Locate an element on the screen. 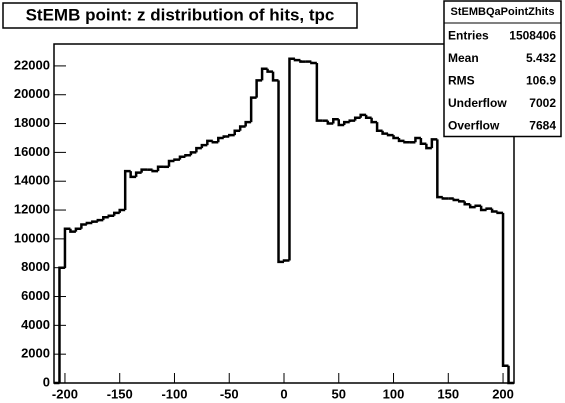 The image size is (565, 403). stats-label: Overflow is located at coordinates (474, 126).